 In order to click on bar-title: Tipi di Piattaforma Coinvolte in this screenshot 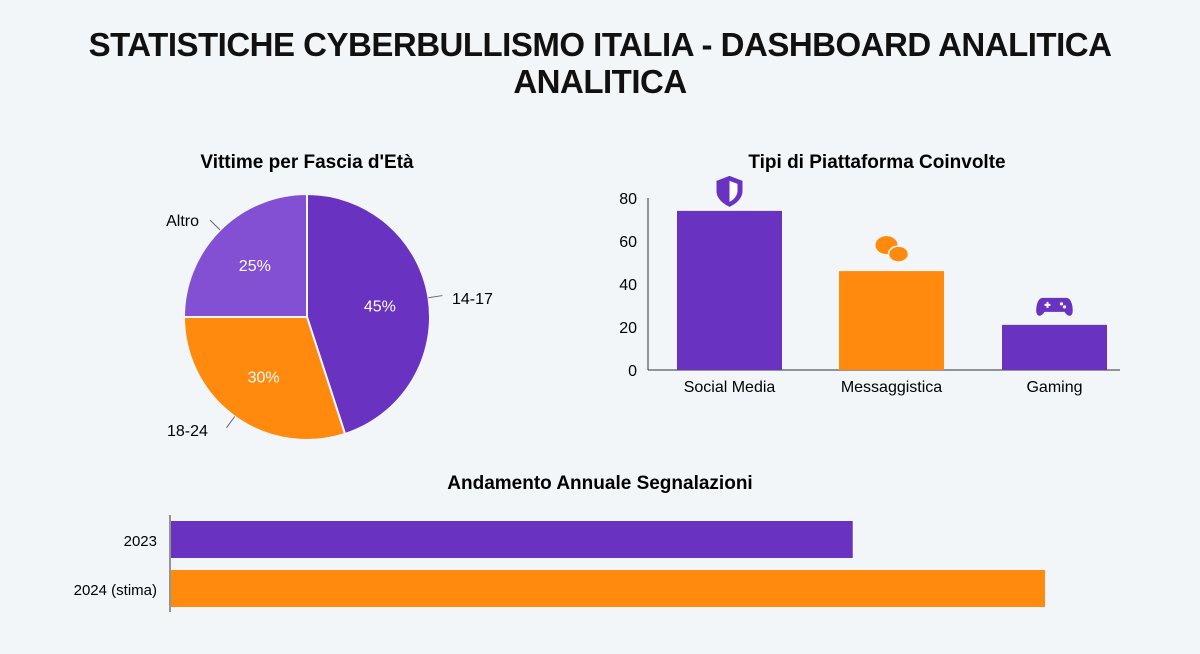, I will do `click(876, 162)`.